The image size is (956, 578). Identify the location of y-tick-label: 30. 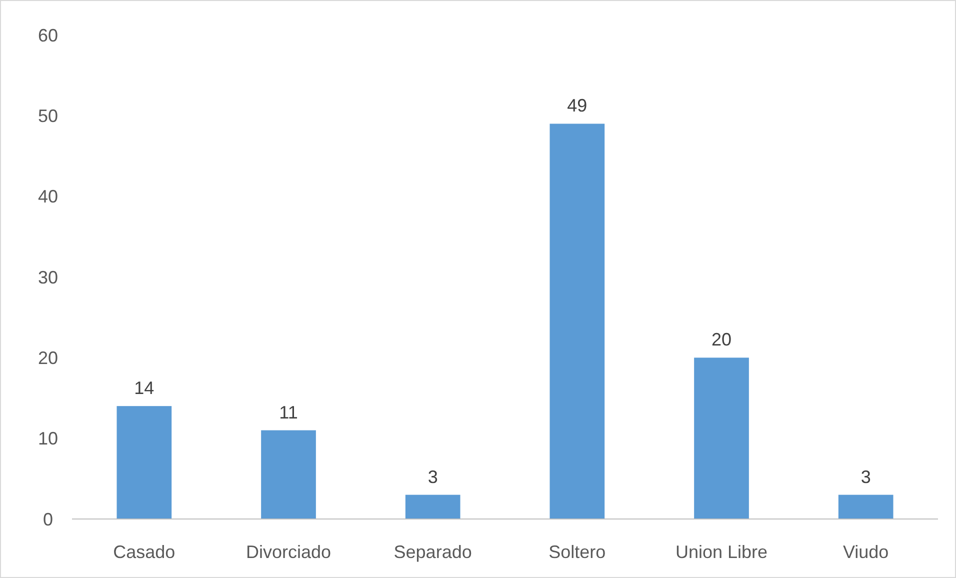
(48, 277).